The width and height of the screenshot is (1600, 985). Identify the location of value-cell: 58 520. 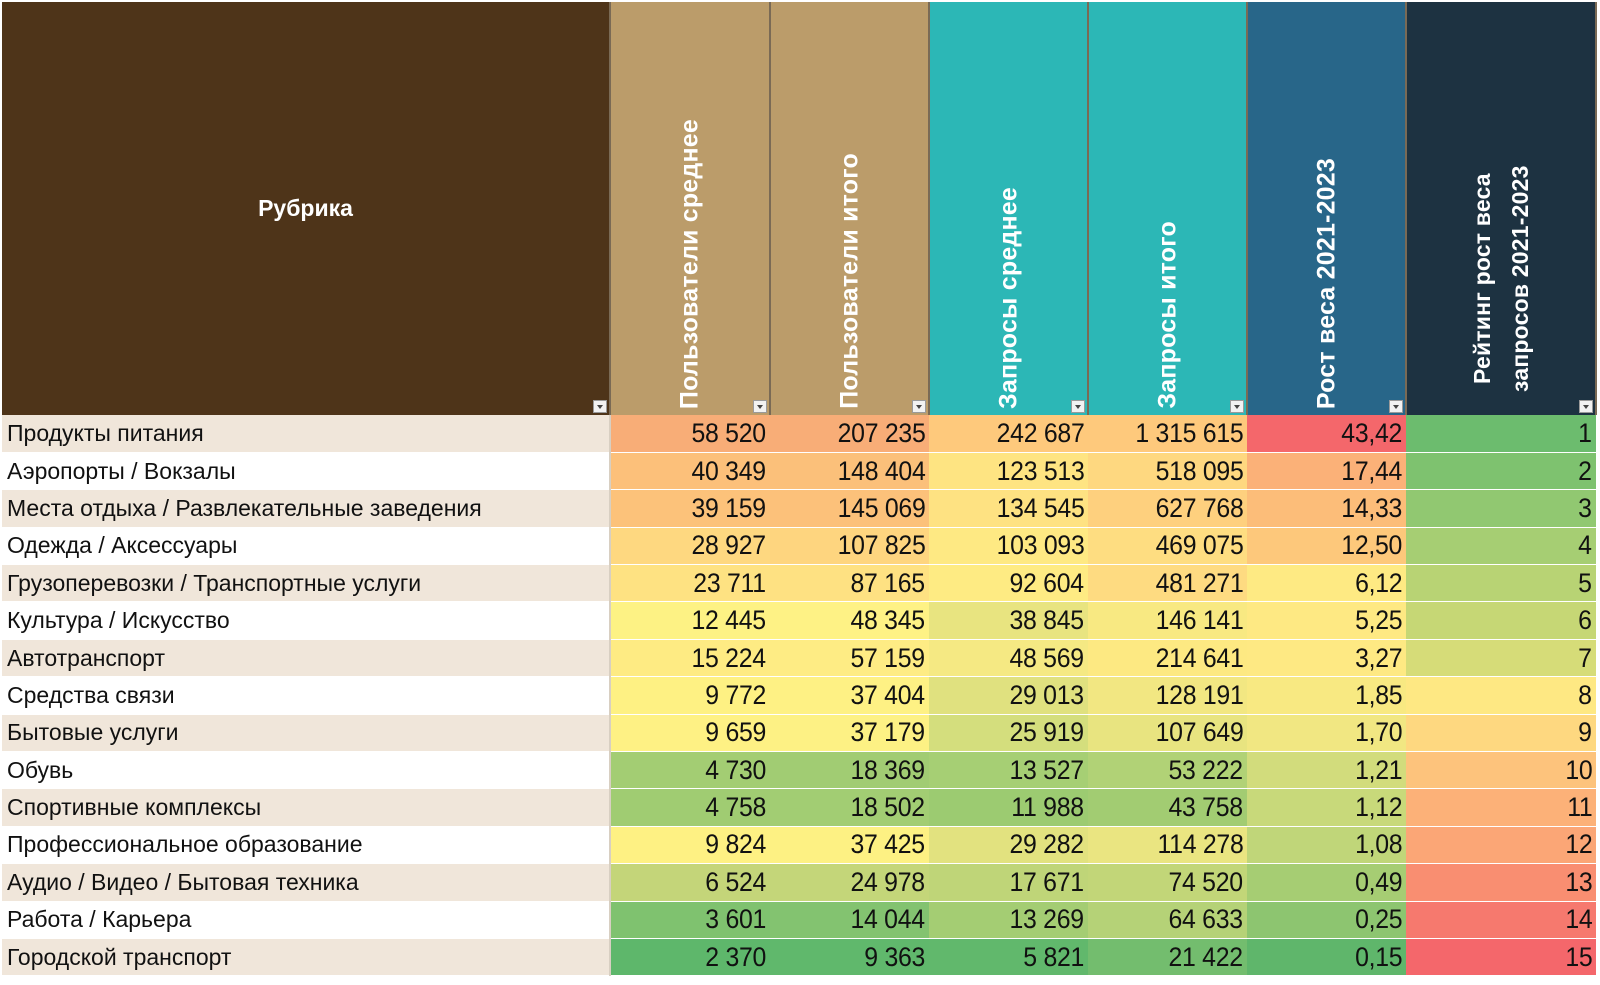
(690, 434).